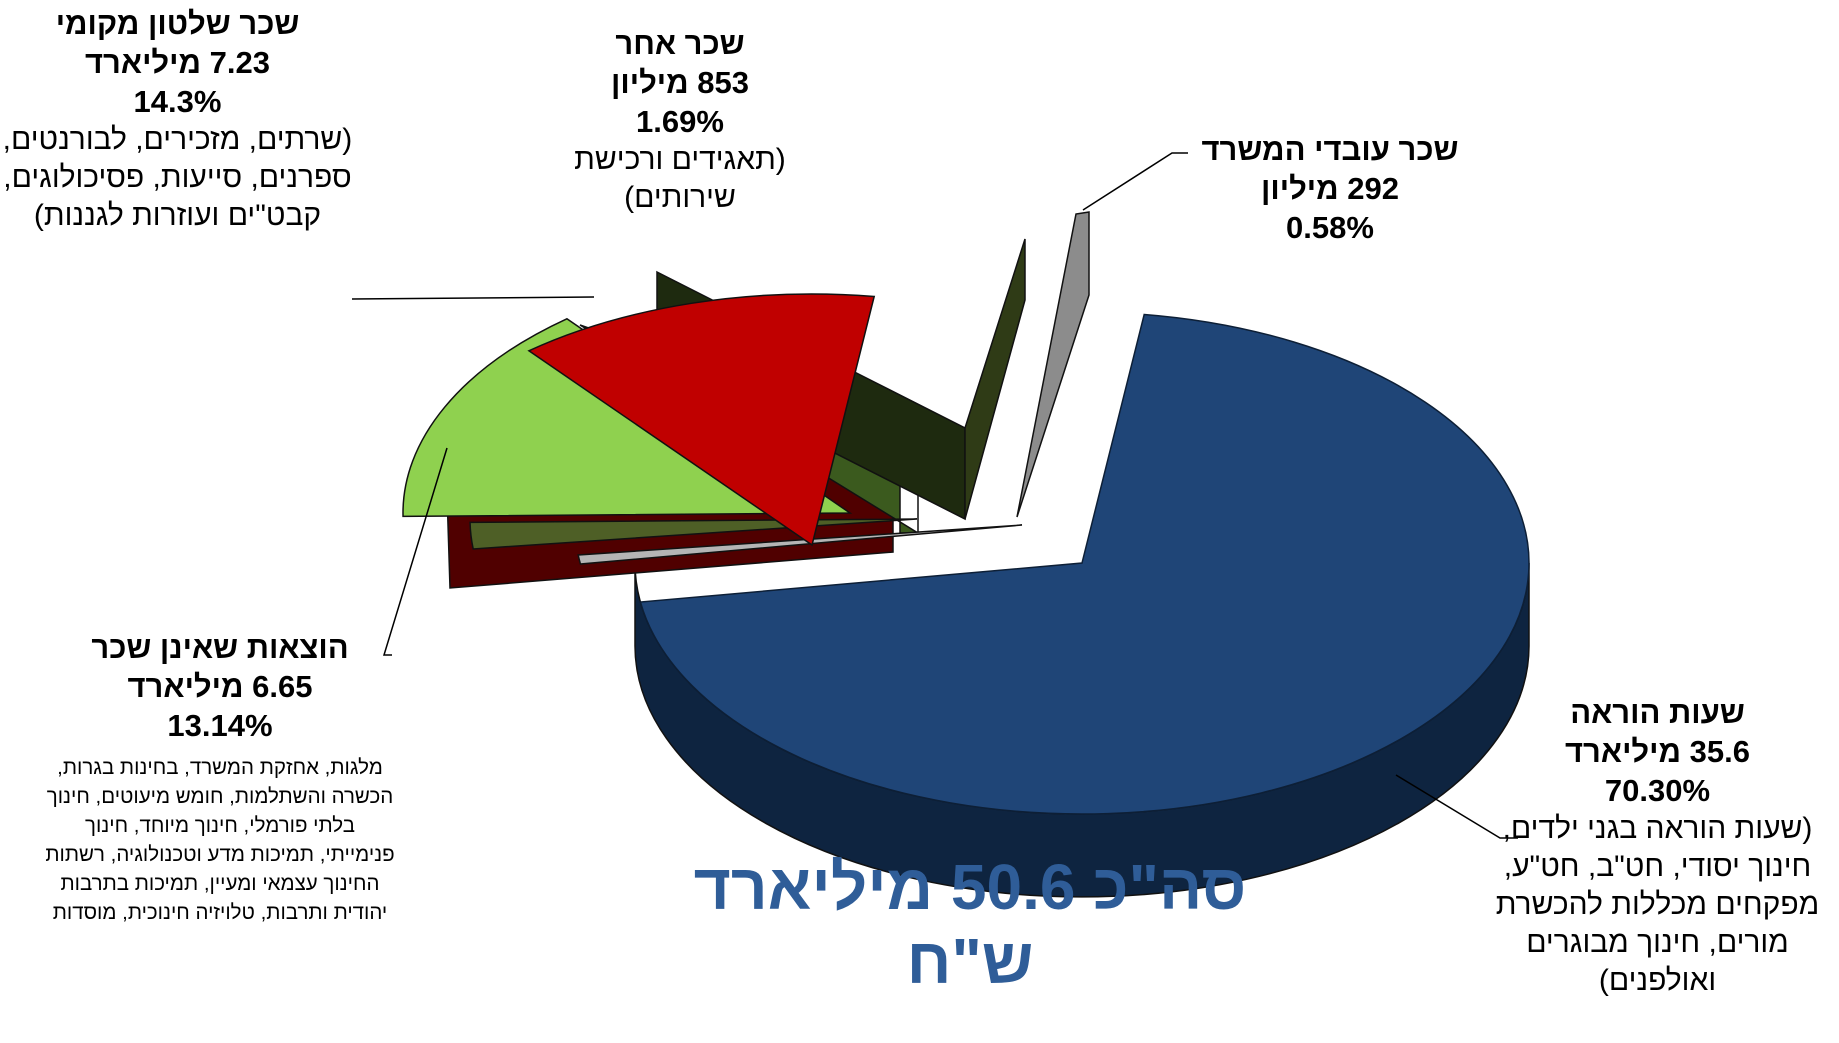  Describe the element at coordinates (220, 725) in the screenshot. I see `label-hotzaot-percent: 13.14%` at that location.